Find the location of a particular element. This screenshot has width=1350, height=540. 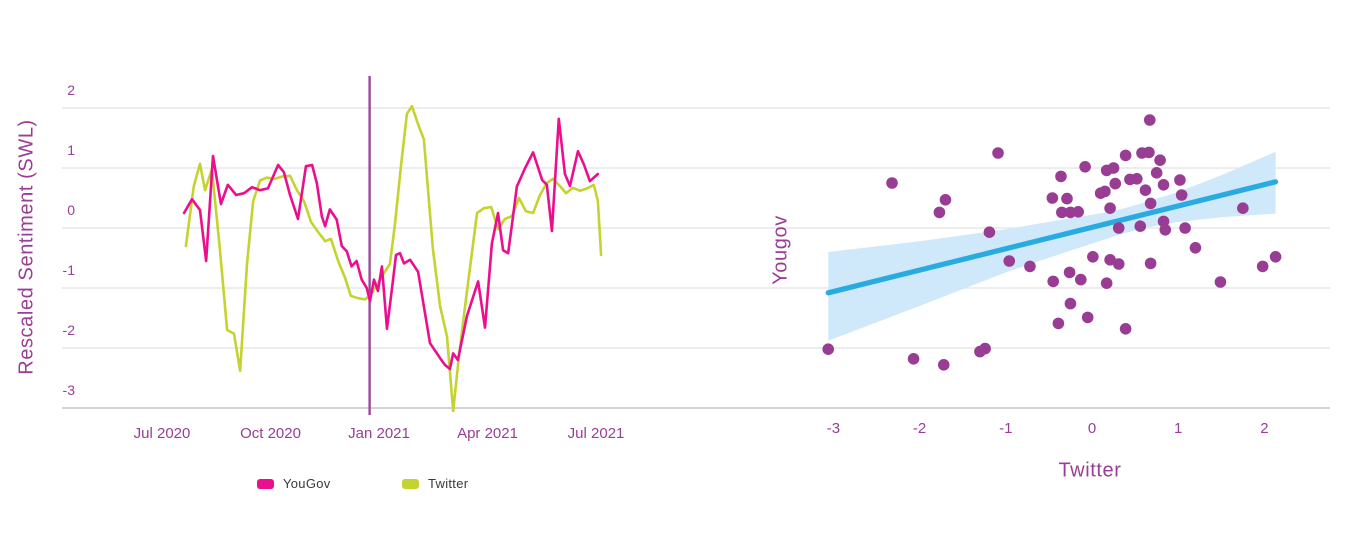

yougov-line is located at coordinates (391, 244).